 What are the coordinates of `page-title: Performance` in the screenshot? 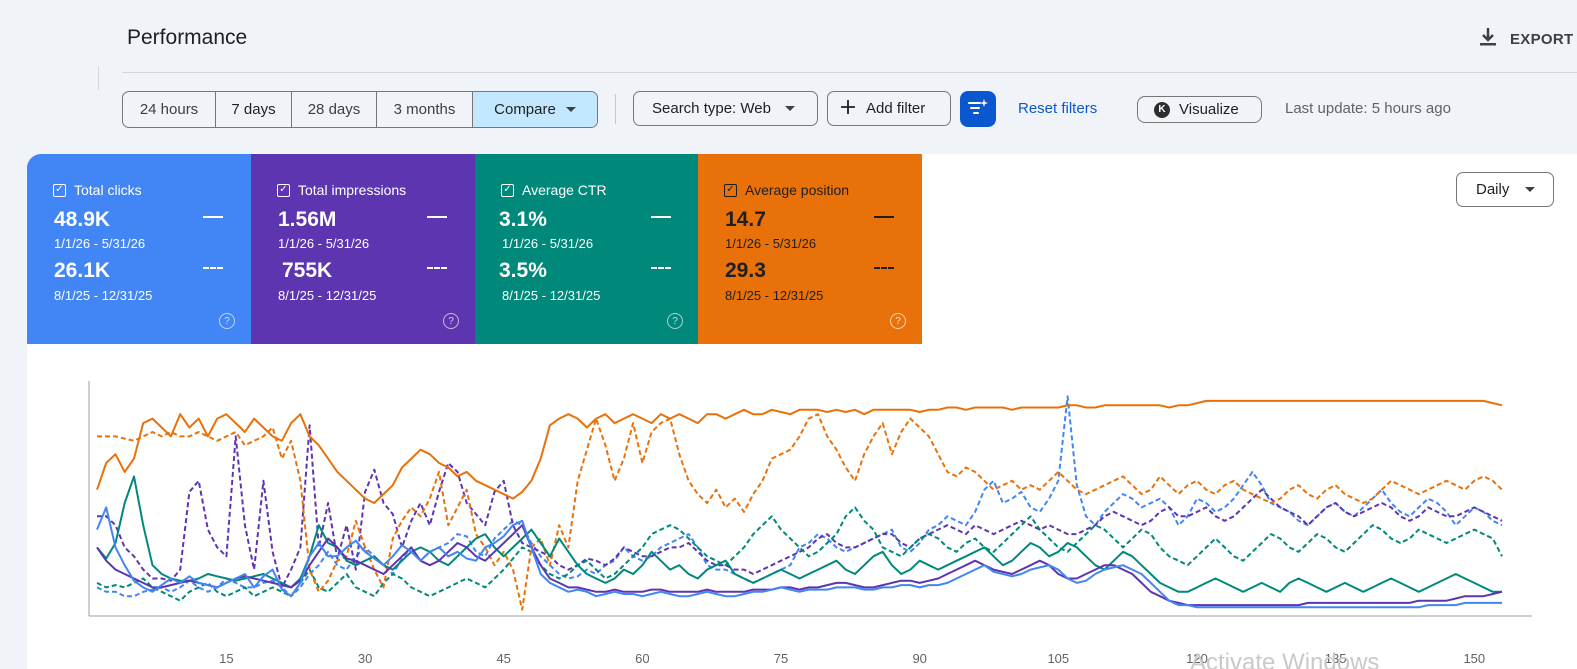 It's located at (187, 37).